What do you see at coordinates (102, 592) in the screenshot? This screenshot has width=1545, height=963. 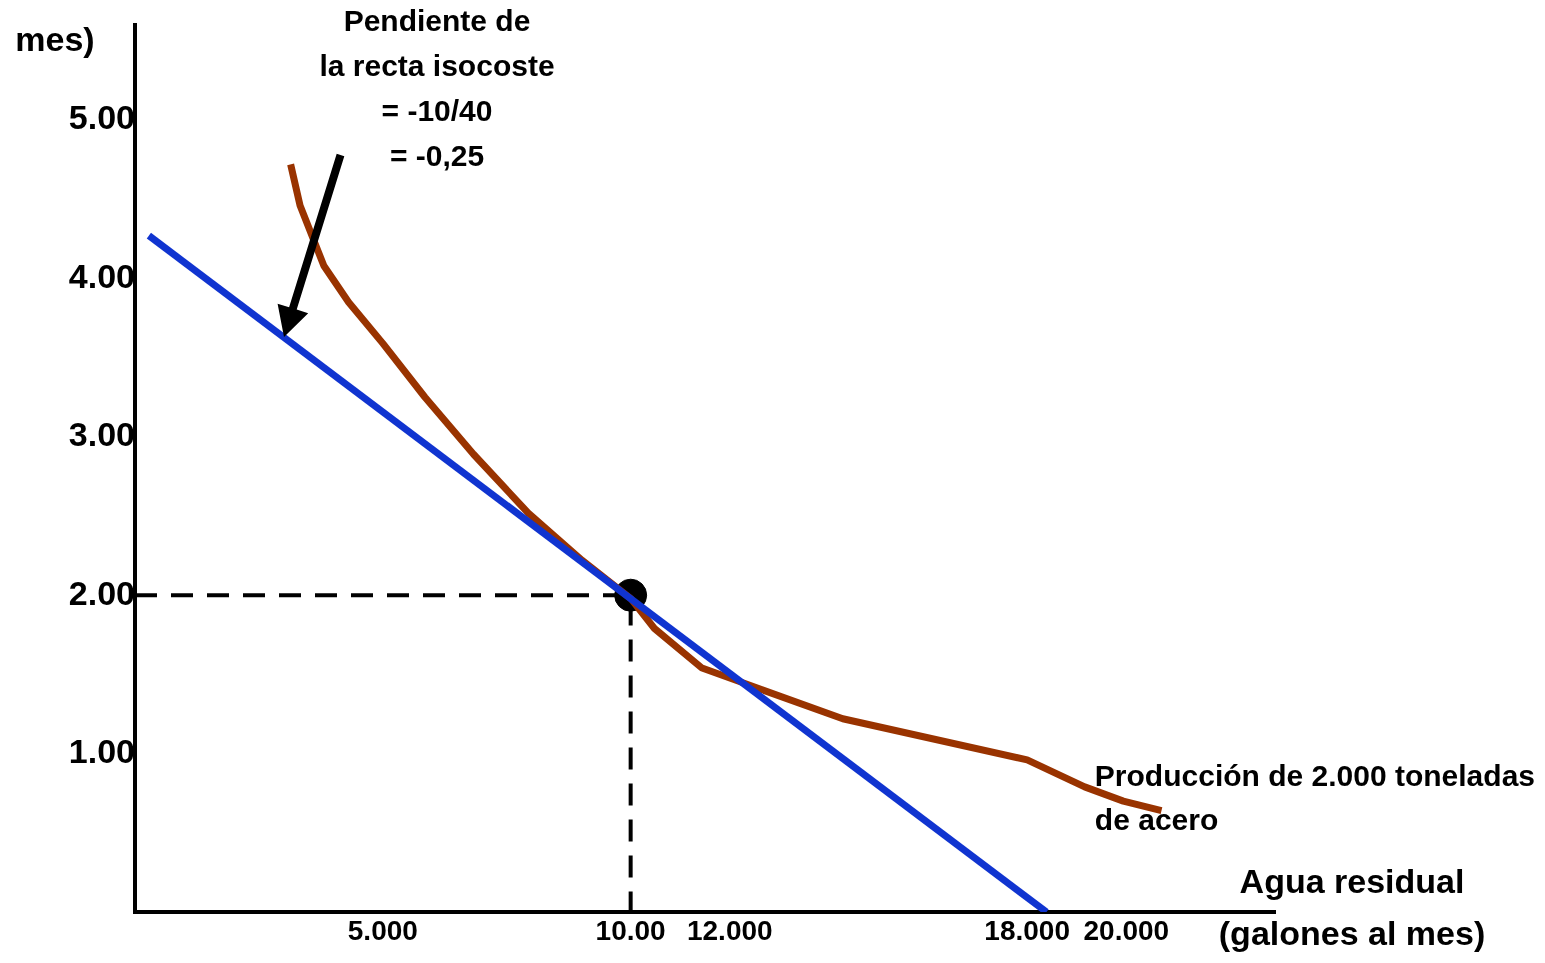 I see `y-tick-label: 2.00` at bounding box center [102, 592].